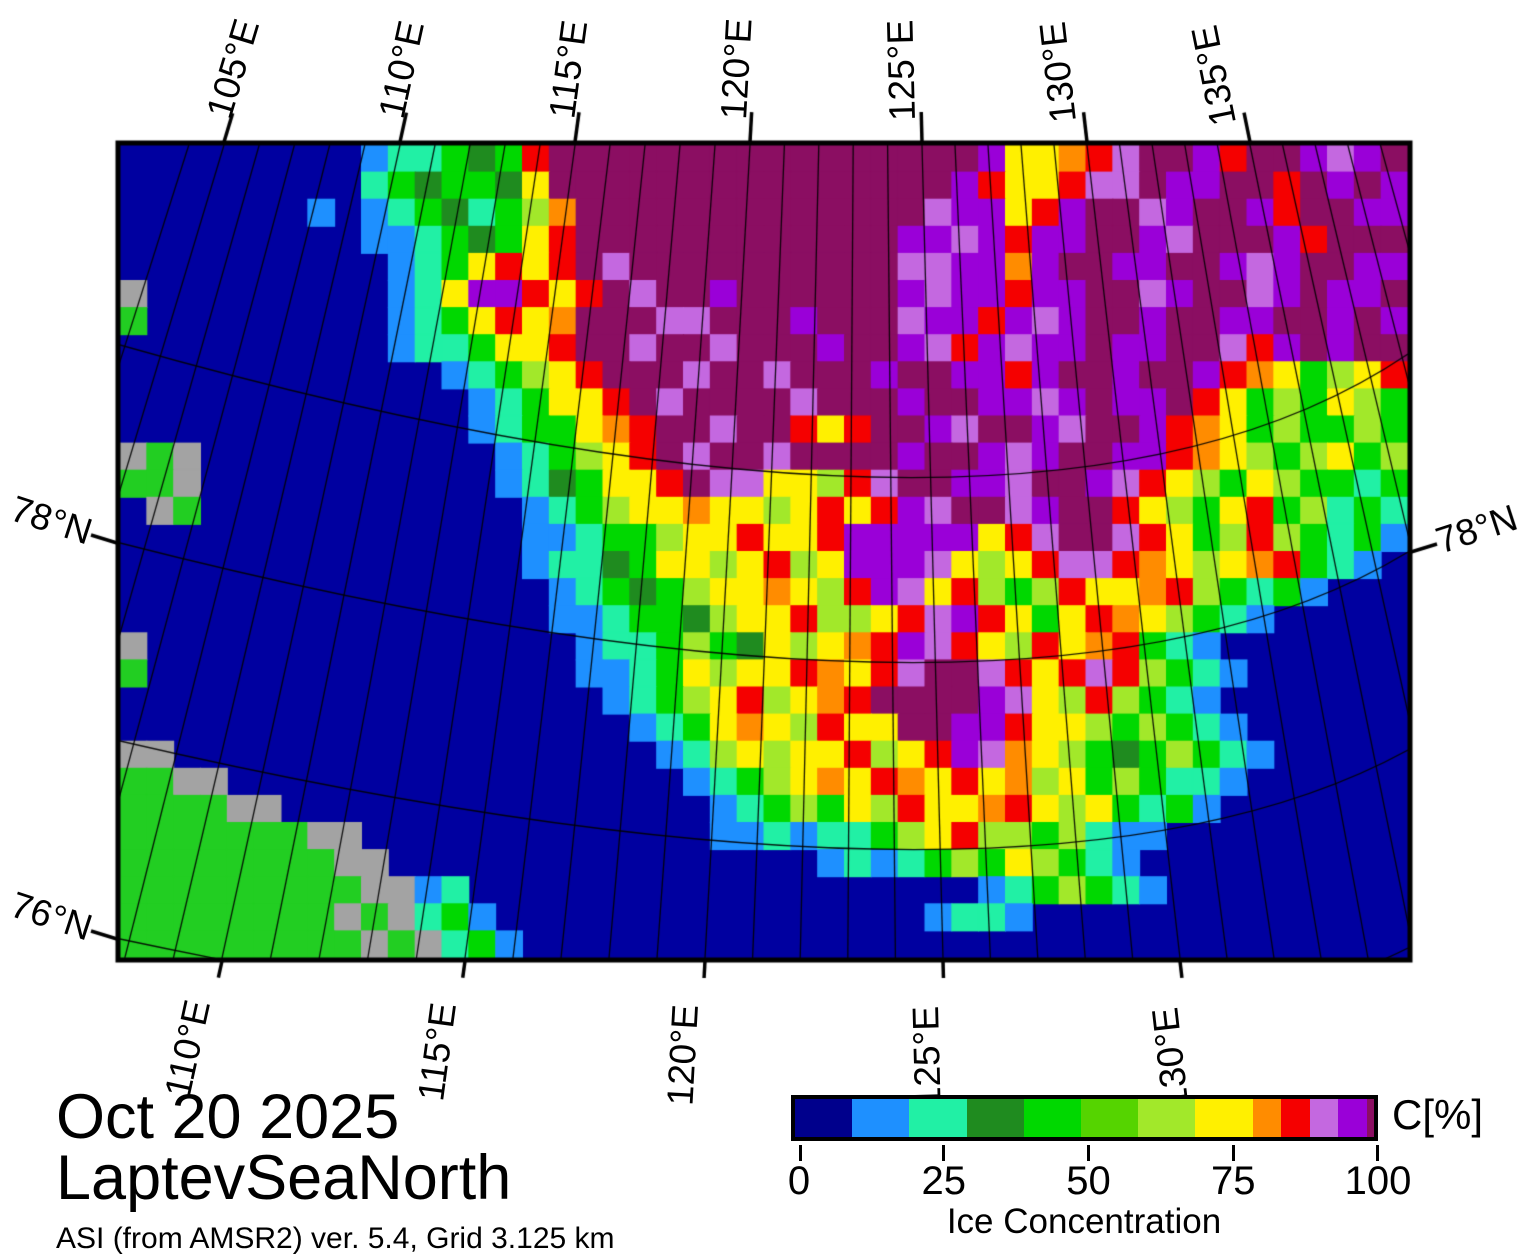 The height and width of the screenshot is (1256, 1528). I want to click on bottom-longitude-label-120: 120°E, so click(682, 1055).